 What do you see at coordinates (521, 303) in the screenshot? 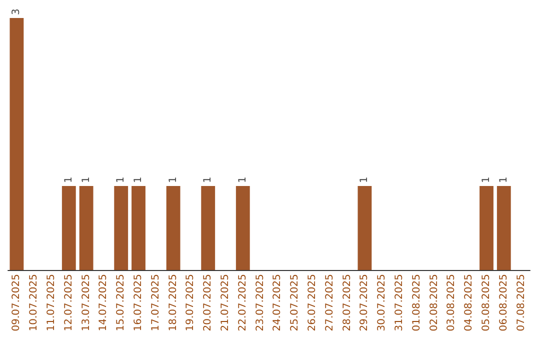
I see `x-tick-label: 07.08.2025` at bounding box center [521, 303].